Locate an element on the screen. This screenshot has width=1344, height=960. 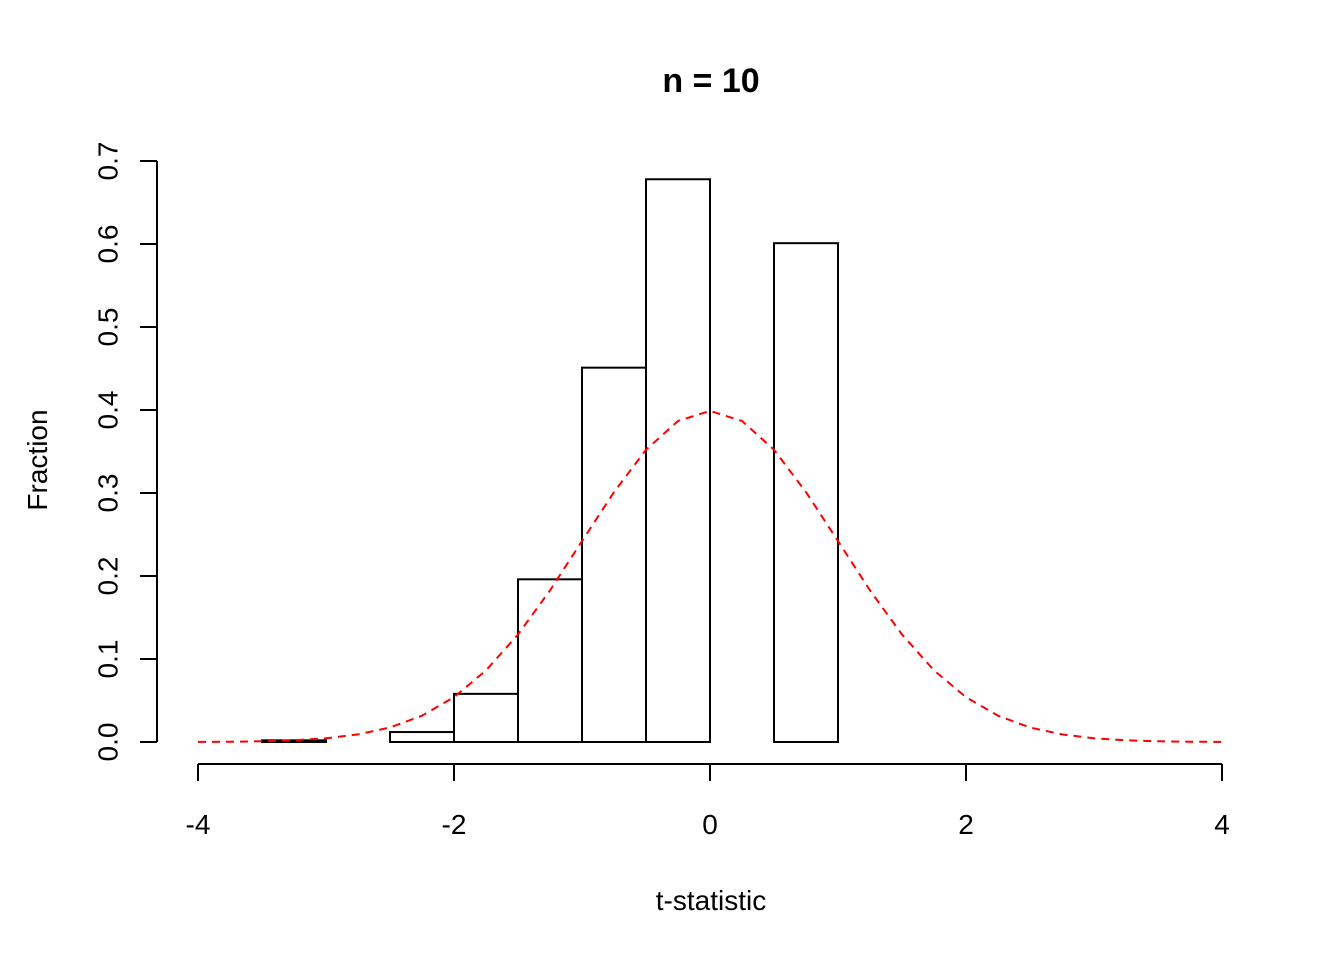
y-tick-label: 0.1 is located at coordinates (107, 659).